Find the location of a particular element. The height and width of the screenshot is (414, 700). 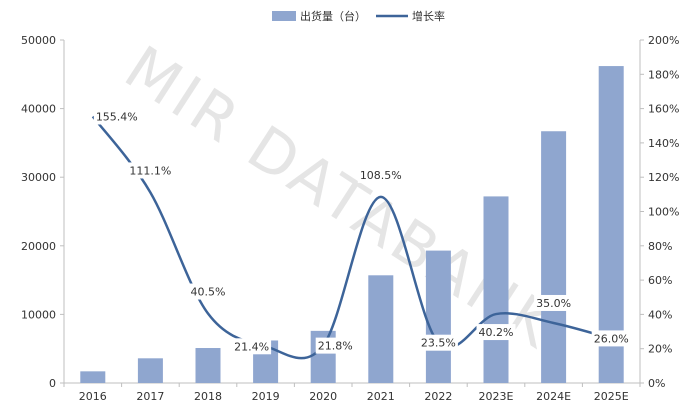

y-left-tick-label: 50000 is located at coordinates (38, 40).